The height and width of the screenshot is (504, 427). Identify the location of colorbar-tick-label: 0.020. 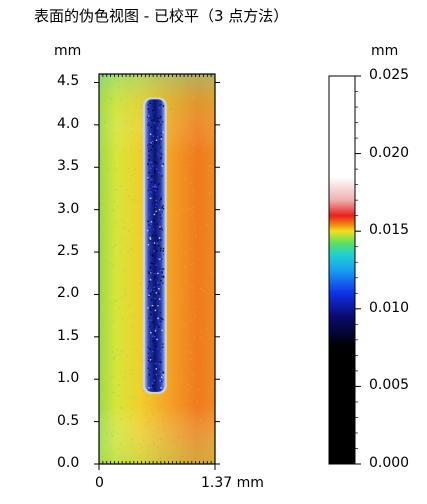
(389, 152).